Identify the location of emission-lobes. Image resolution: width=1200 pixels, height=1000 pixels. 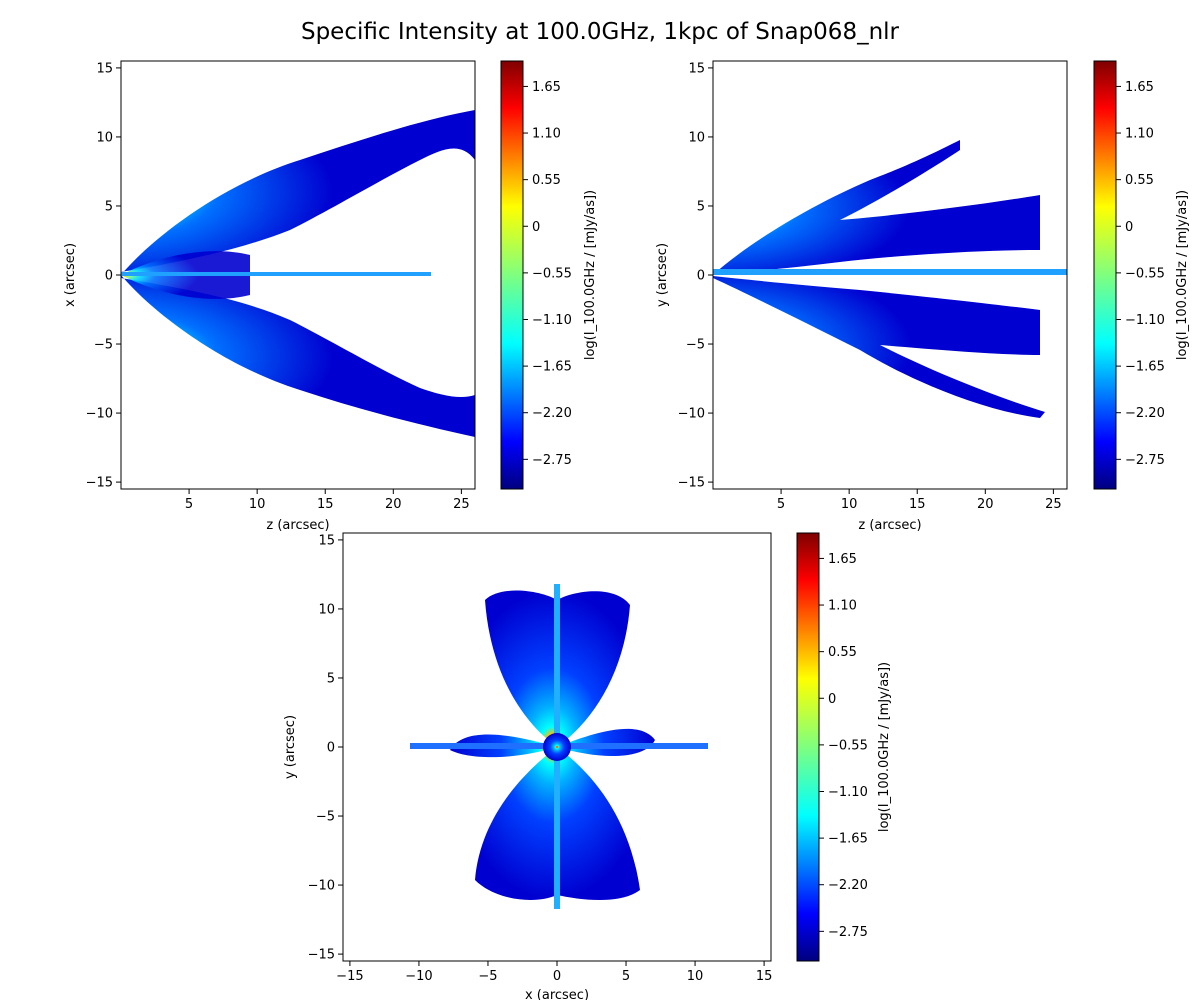
(552, 745).